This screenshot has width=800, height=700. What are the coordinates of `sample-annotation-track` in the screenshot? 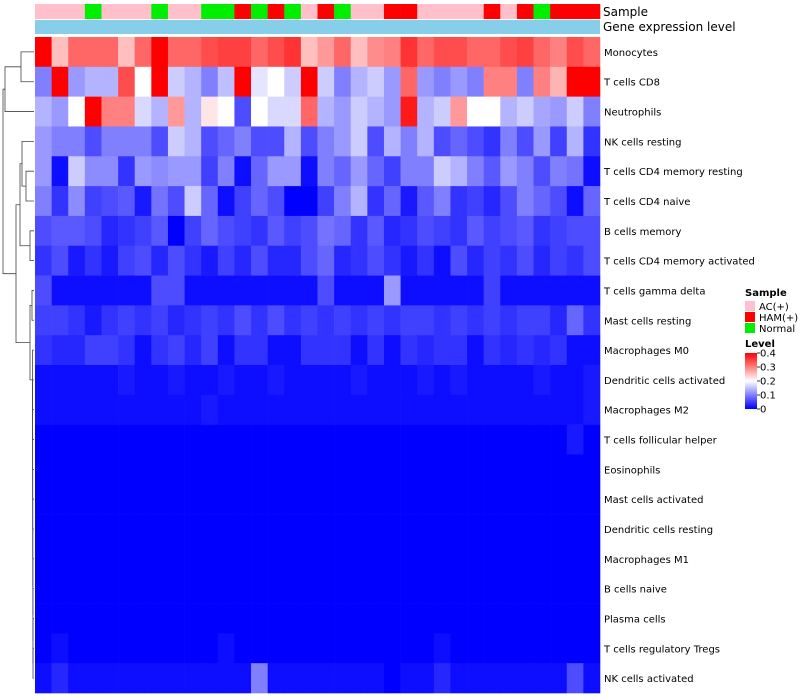 It's located at (318, 11).